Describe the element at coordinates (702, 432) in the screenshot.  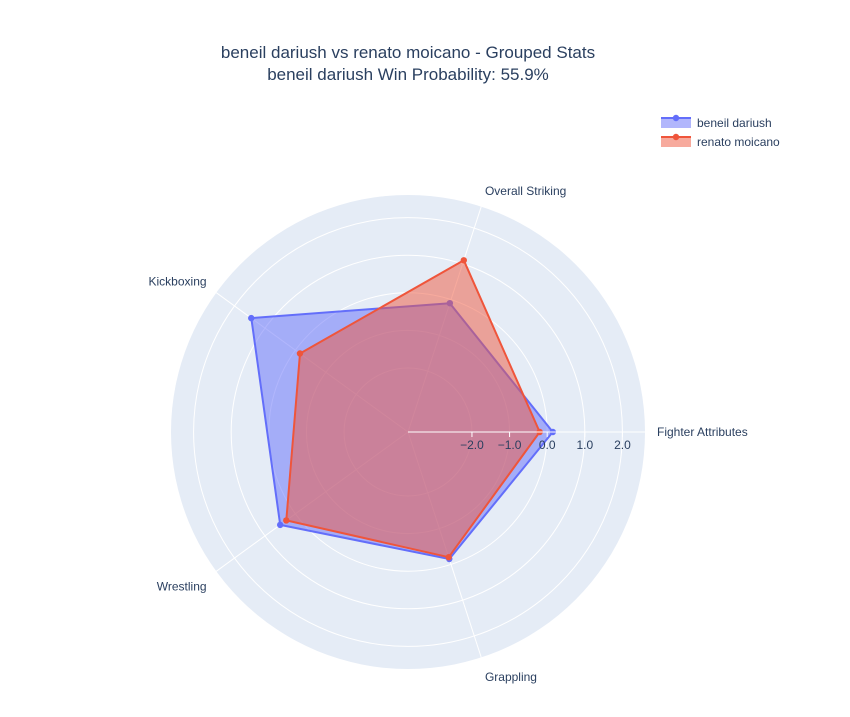
I see `angular-label-0: Fighter Attributes` at that location.